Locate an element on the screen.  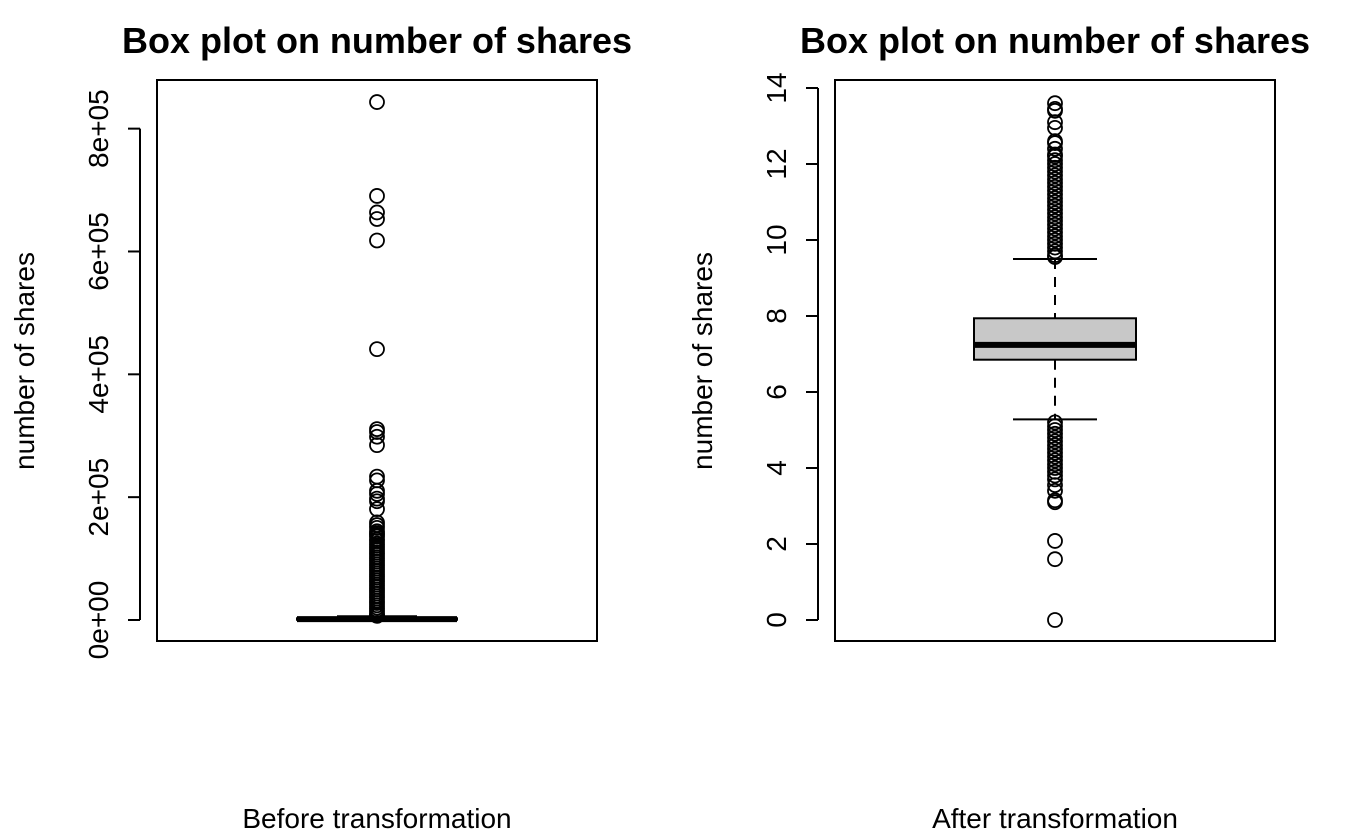
panel-before-y-axis: 0e+00 2e+05 4e+05 6e+05 8e+05 is located at coordinates (112, 374).